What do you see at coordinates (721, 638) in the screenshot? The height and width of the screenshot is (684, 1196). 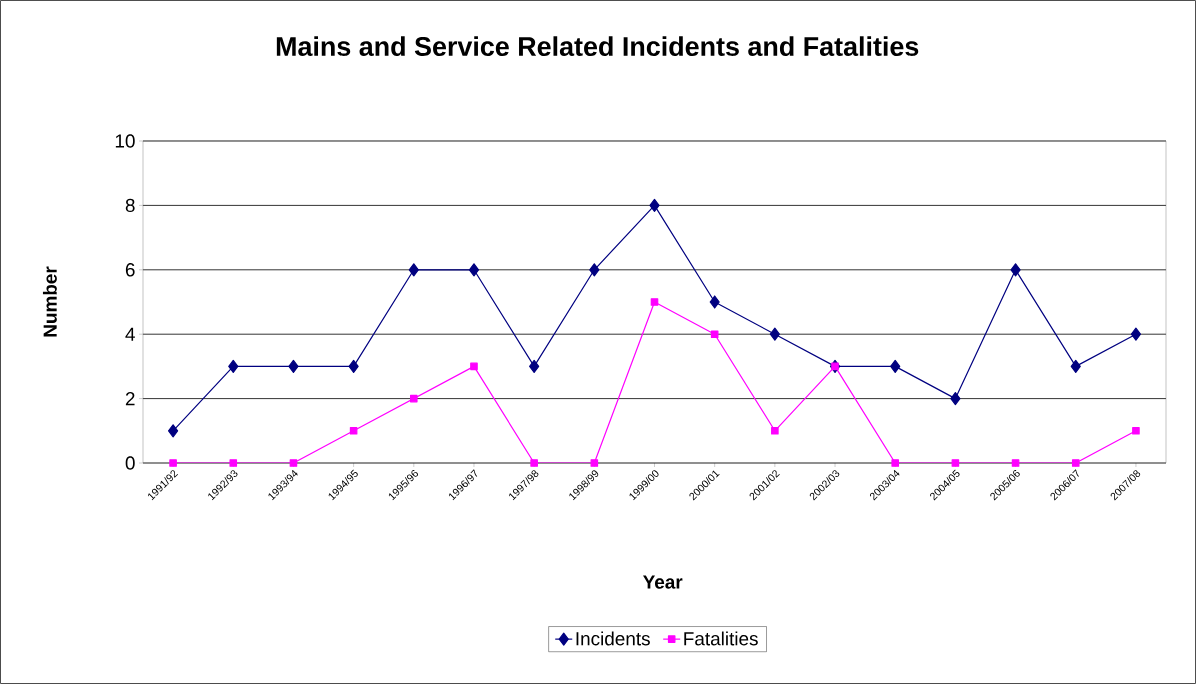 I see `legend-label: Fatalities` at bounding box center [721, 638].